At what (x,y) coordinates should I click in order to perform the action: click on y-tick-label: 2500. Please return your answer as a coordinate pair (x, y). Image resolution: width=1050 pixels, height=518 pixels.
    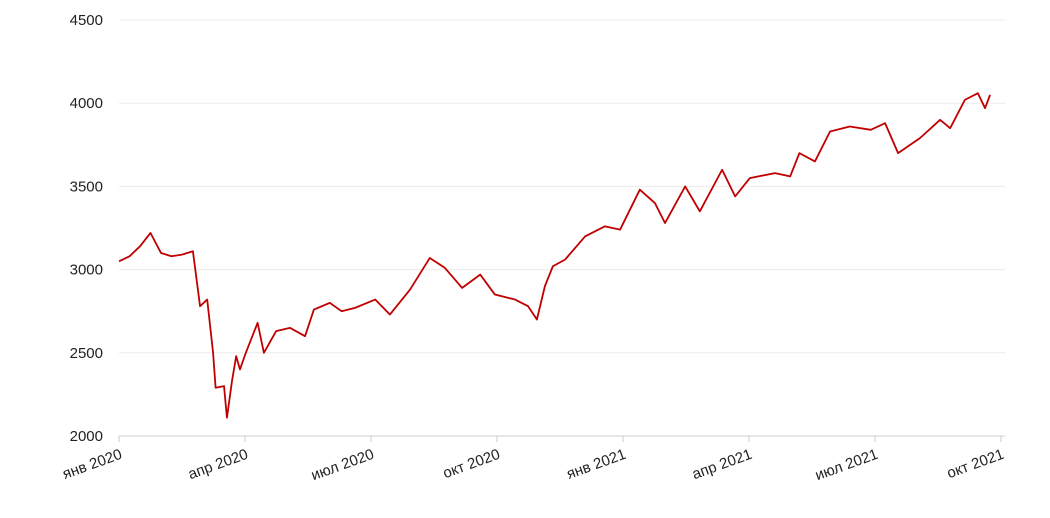
    Looking at the image, I should click on (86, 353).